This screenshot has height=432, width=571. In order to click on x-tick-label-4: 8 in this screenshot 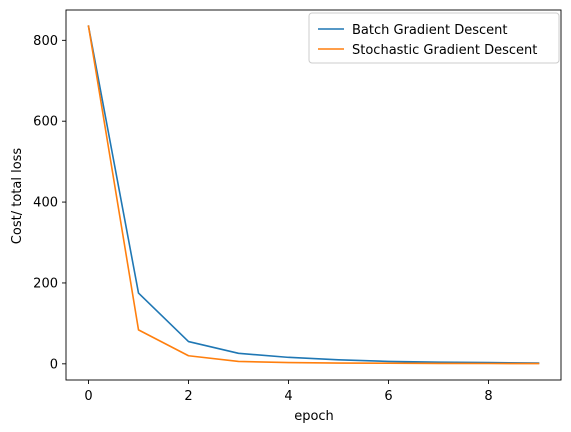, I will do `click(488, 396)`.